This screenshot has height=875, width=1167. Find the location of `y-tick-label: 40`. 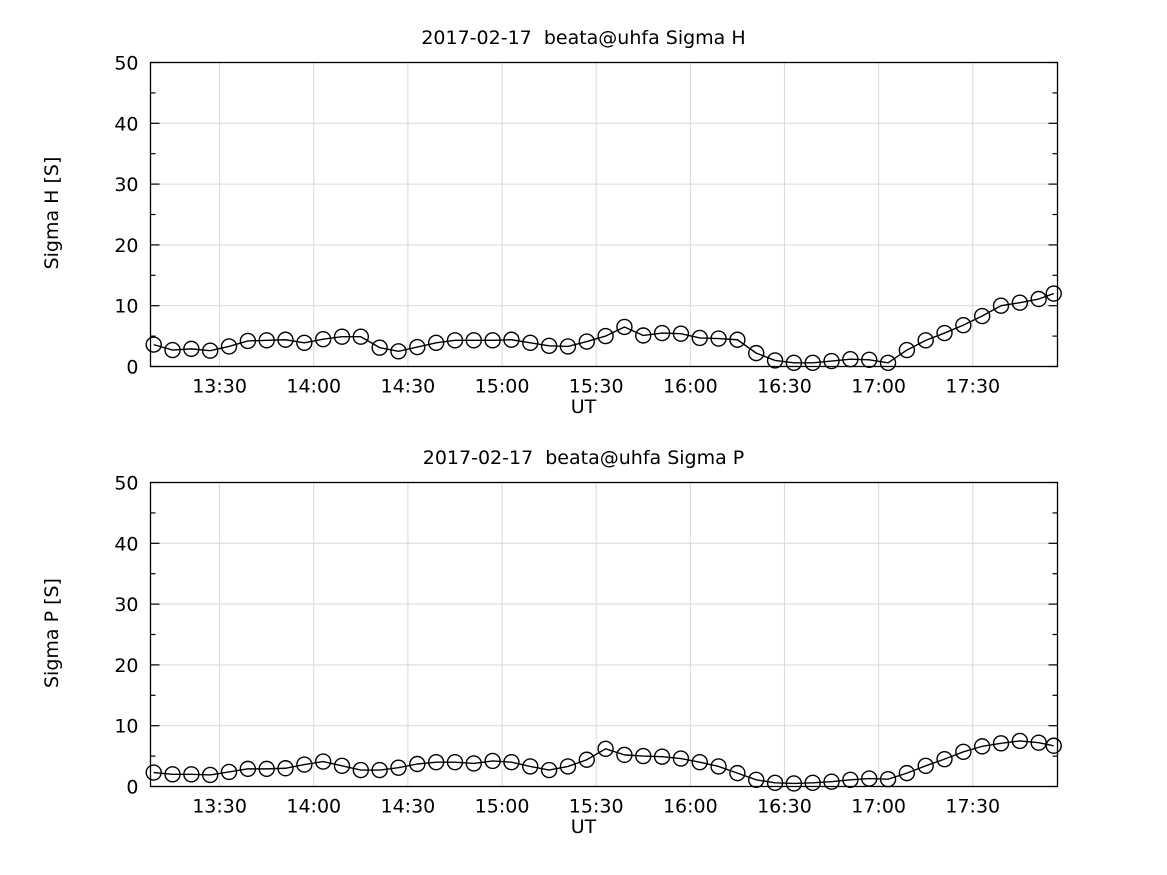

y-tick-label: 40 is located at coordinates (126, 544).